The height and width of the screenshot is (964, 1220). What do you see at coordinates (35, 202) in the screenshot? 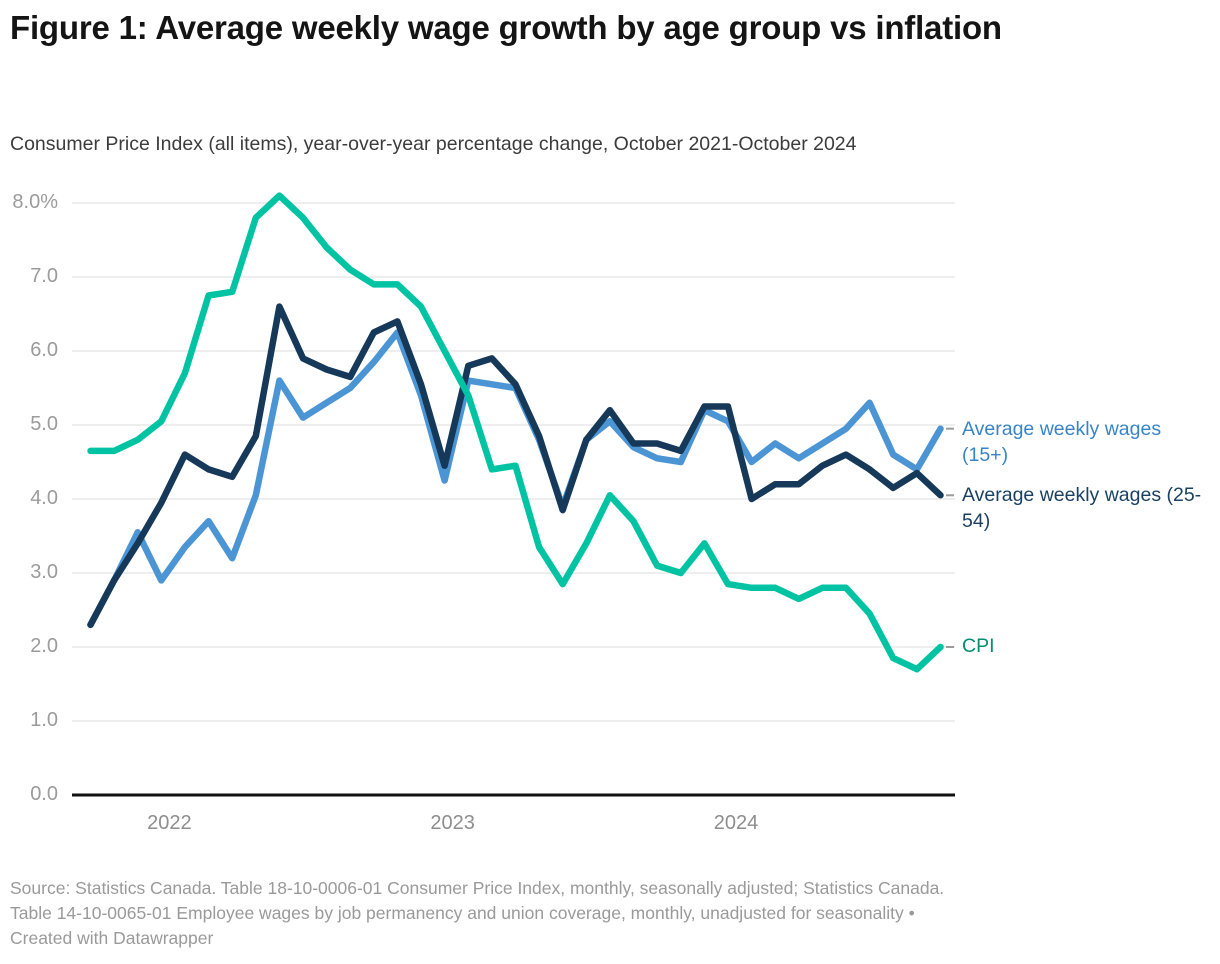
I see `y-tick-label: 8.0%` at bounding box center [35, 202].